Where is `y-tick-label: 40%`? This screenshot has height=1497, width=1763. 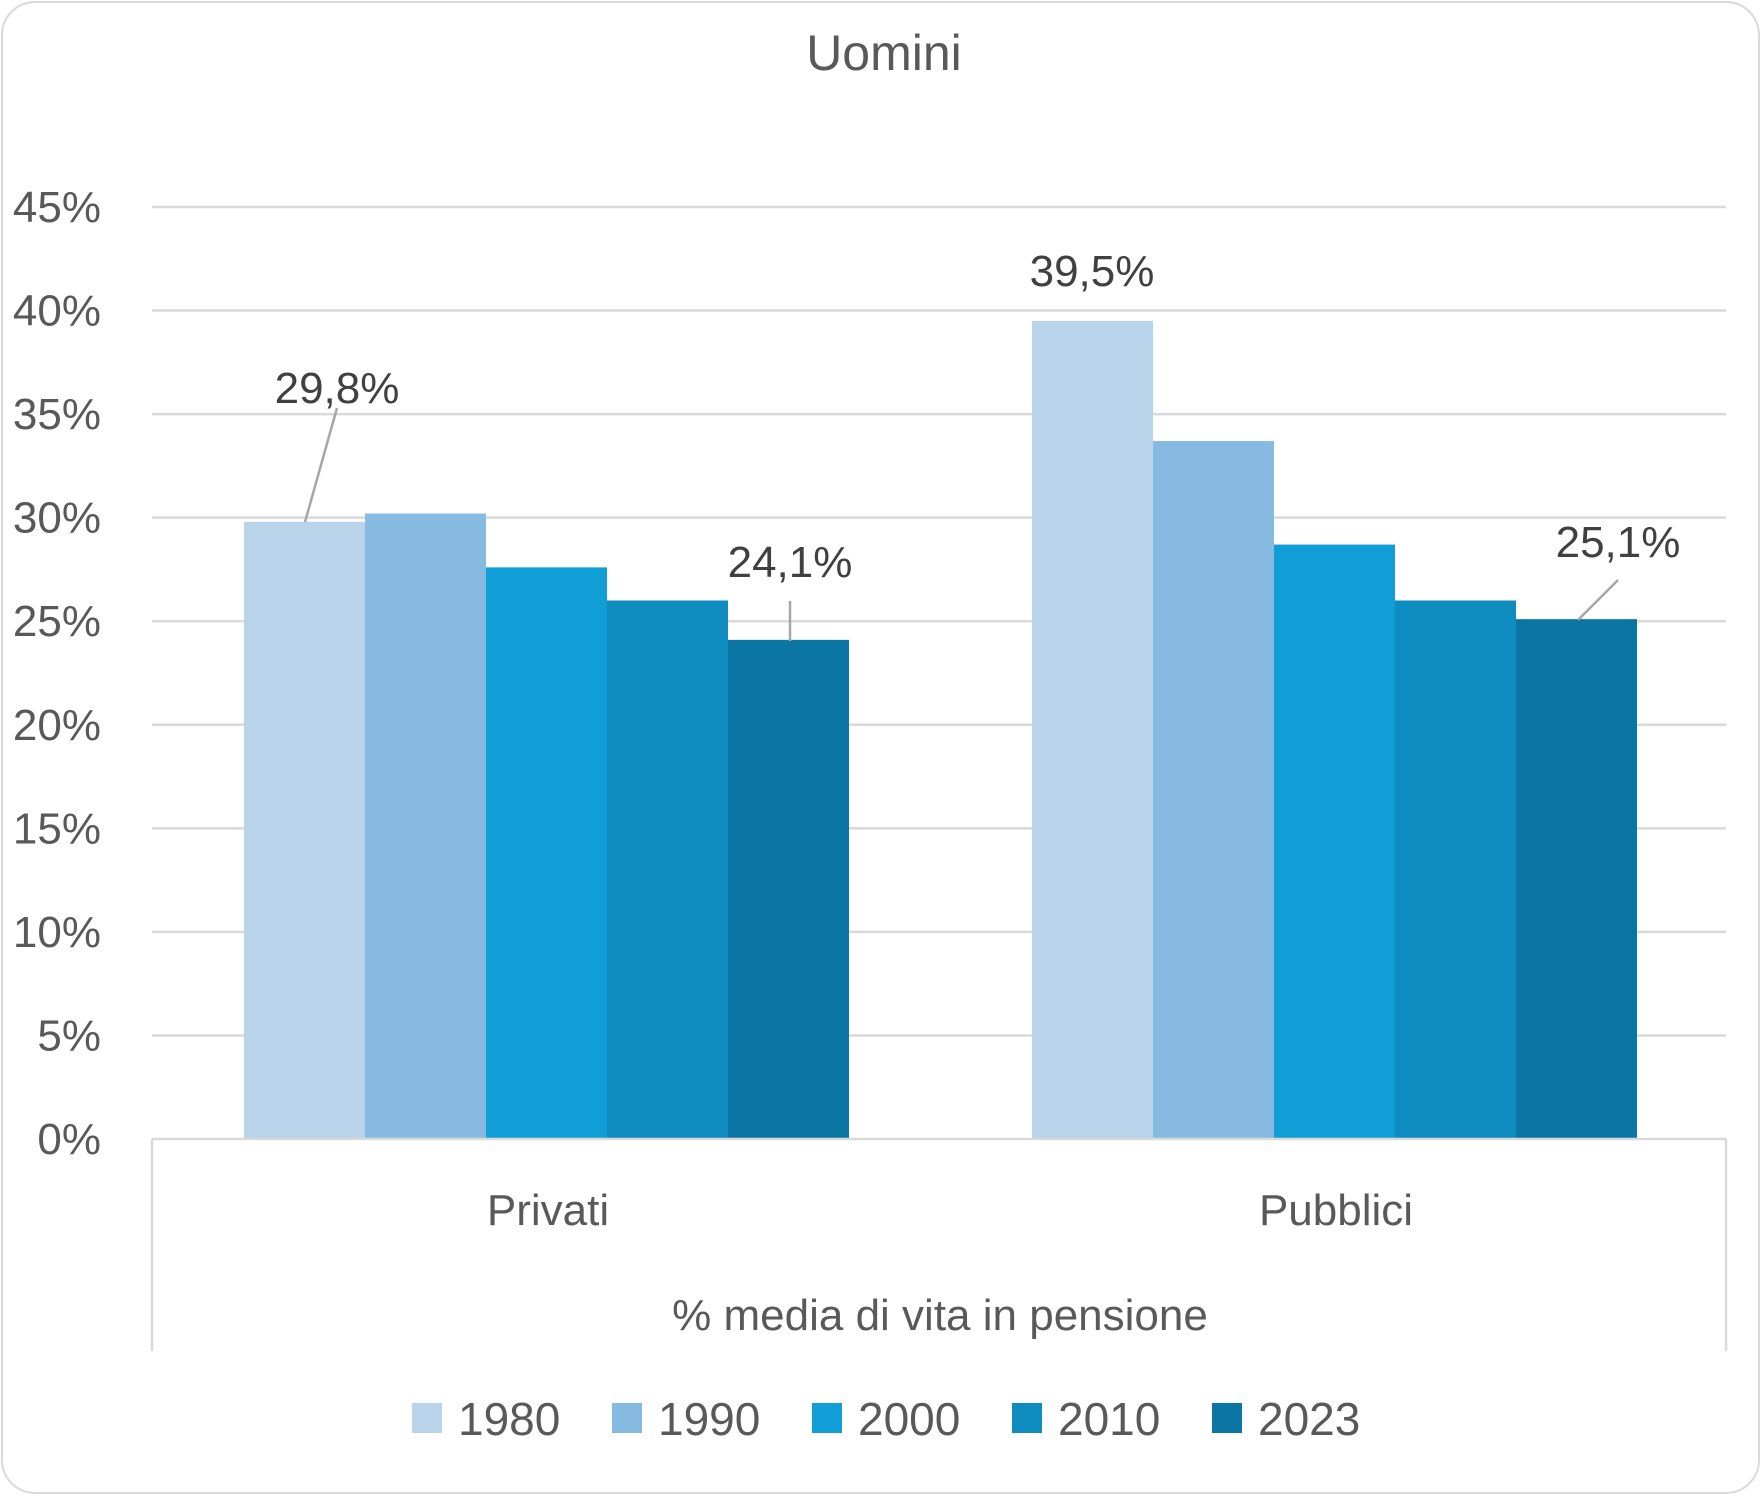
y-tick-label: 40% is located at coordinates (57, 311).